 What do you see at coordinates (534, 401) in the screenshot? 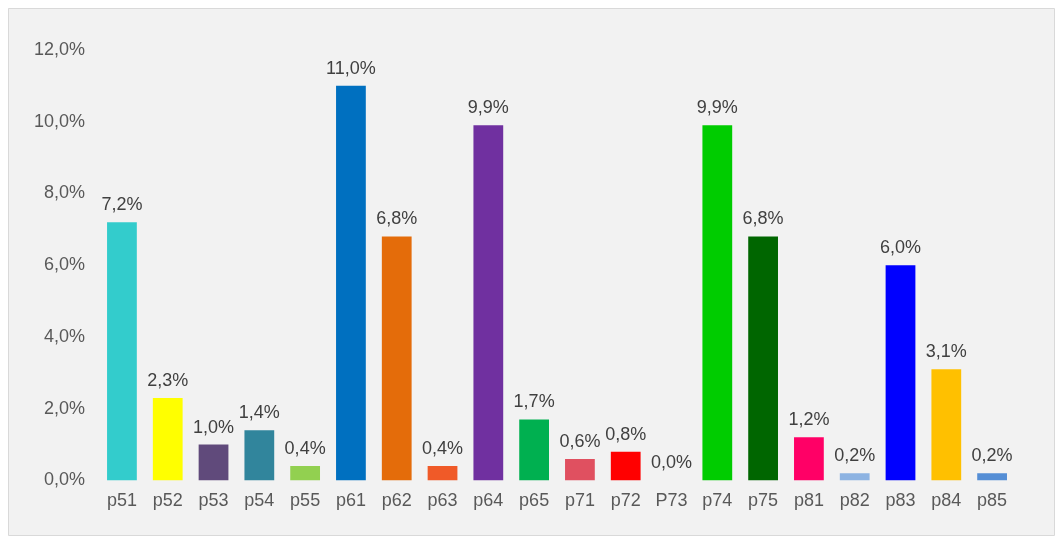
I see `data-label: 1,7%` at bounding box center [534, 401].